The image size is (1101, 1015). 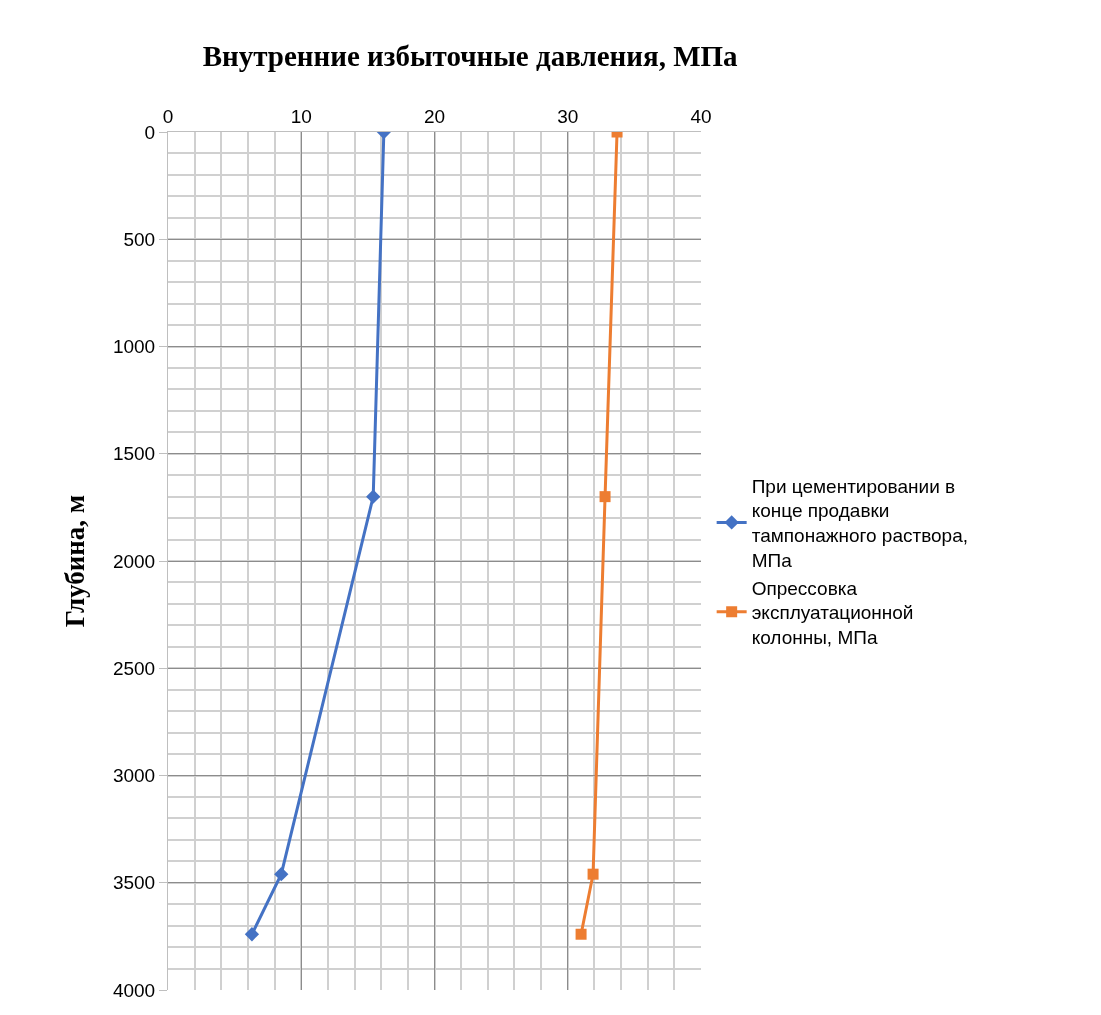 I want to click on y-tick-label: 3000, so click(x=134, y=776).